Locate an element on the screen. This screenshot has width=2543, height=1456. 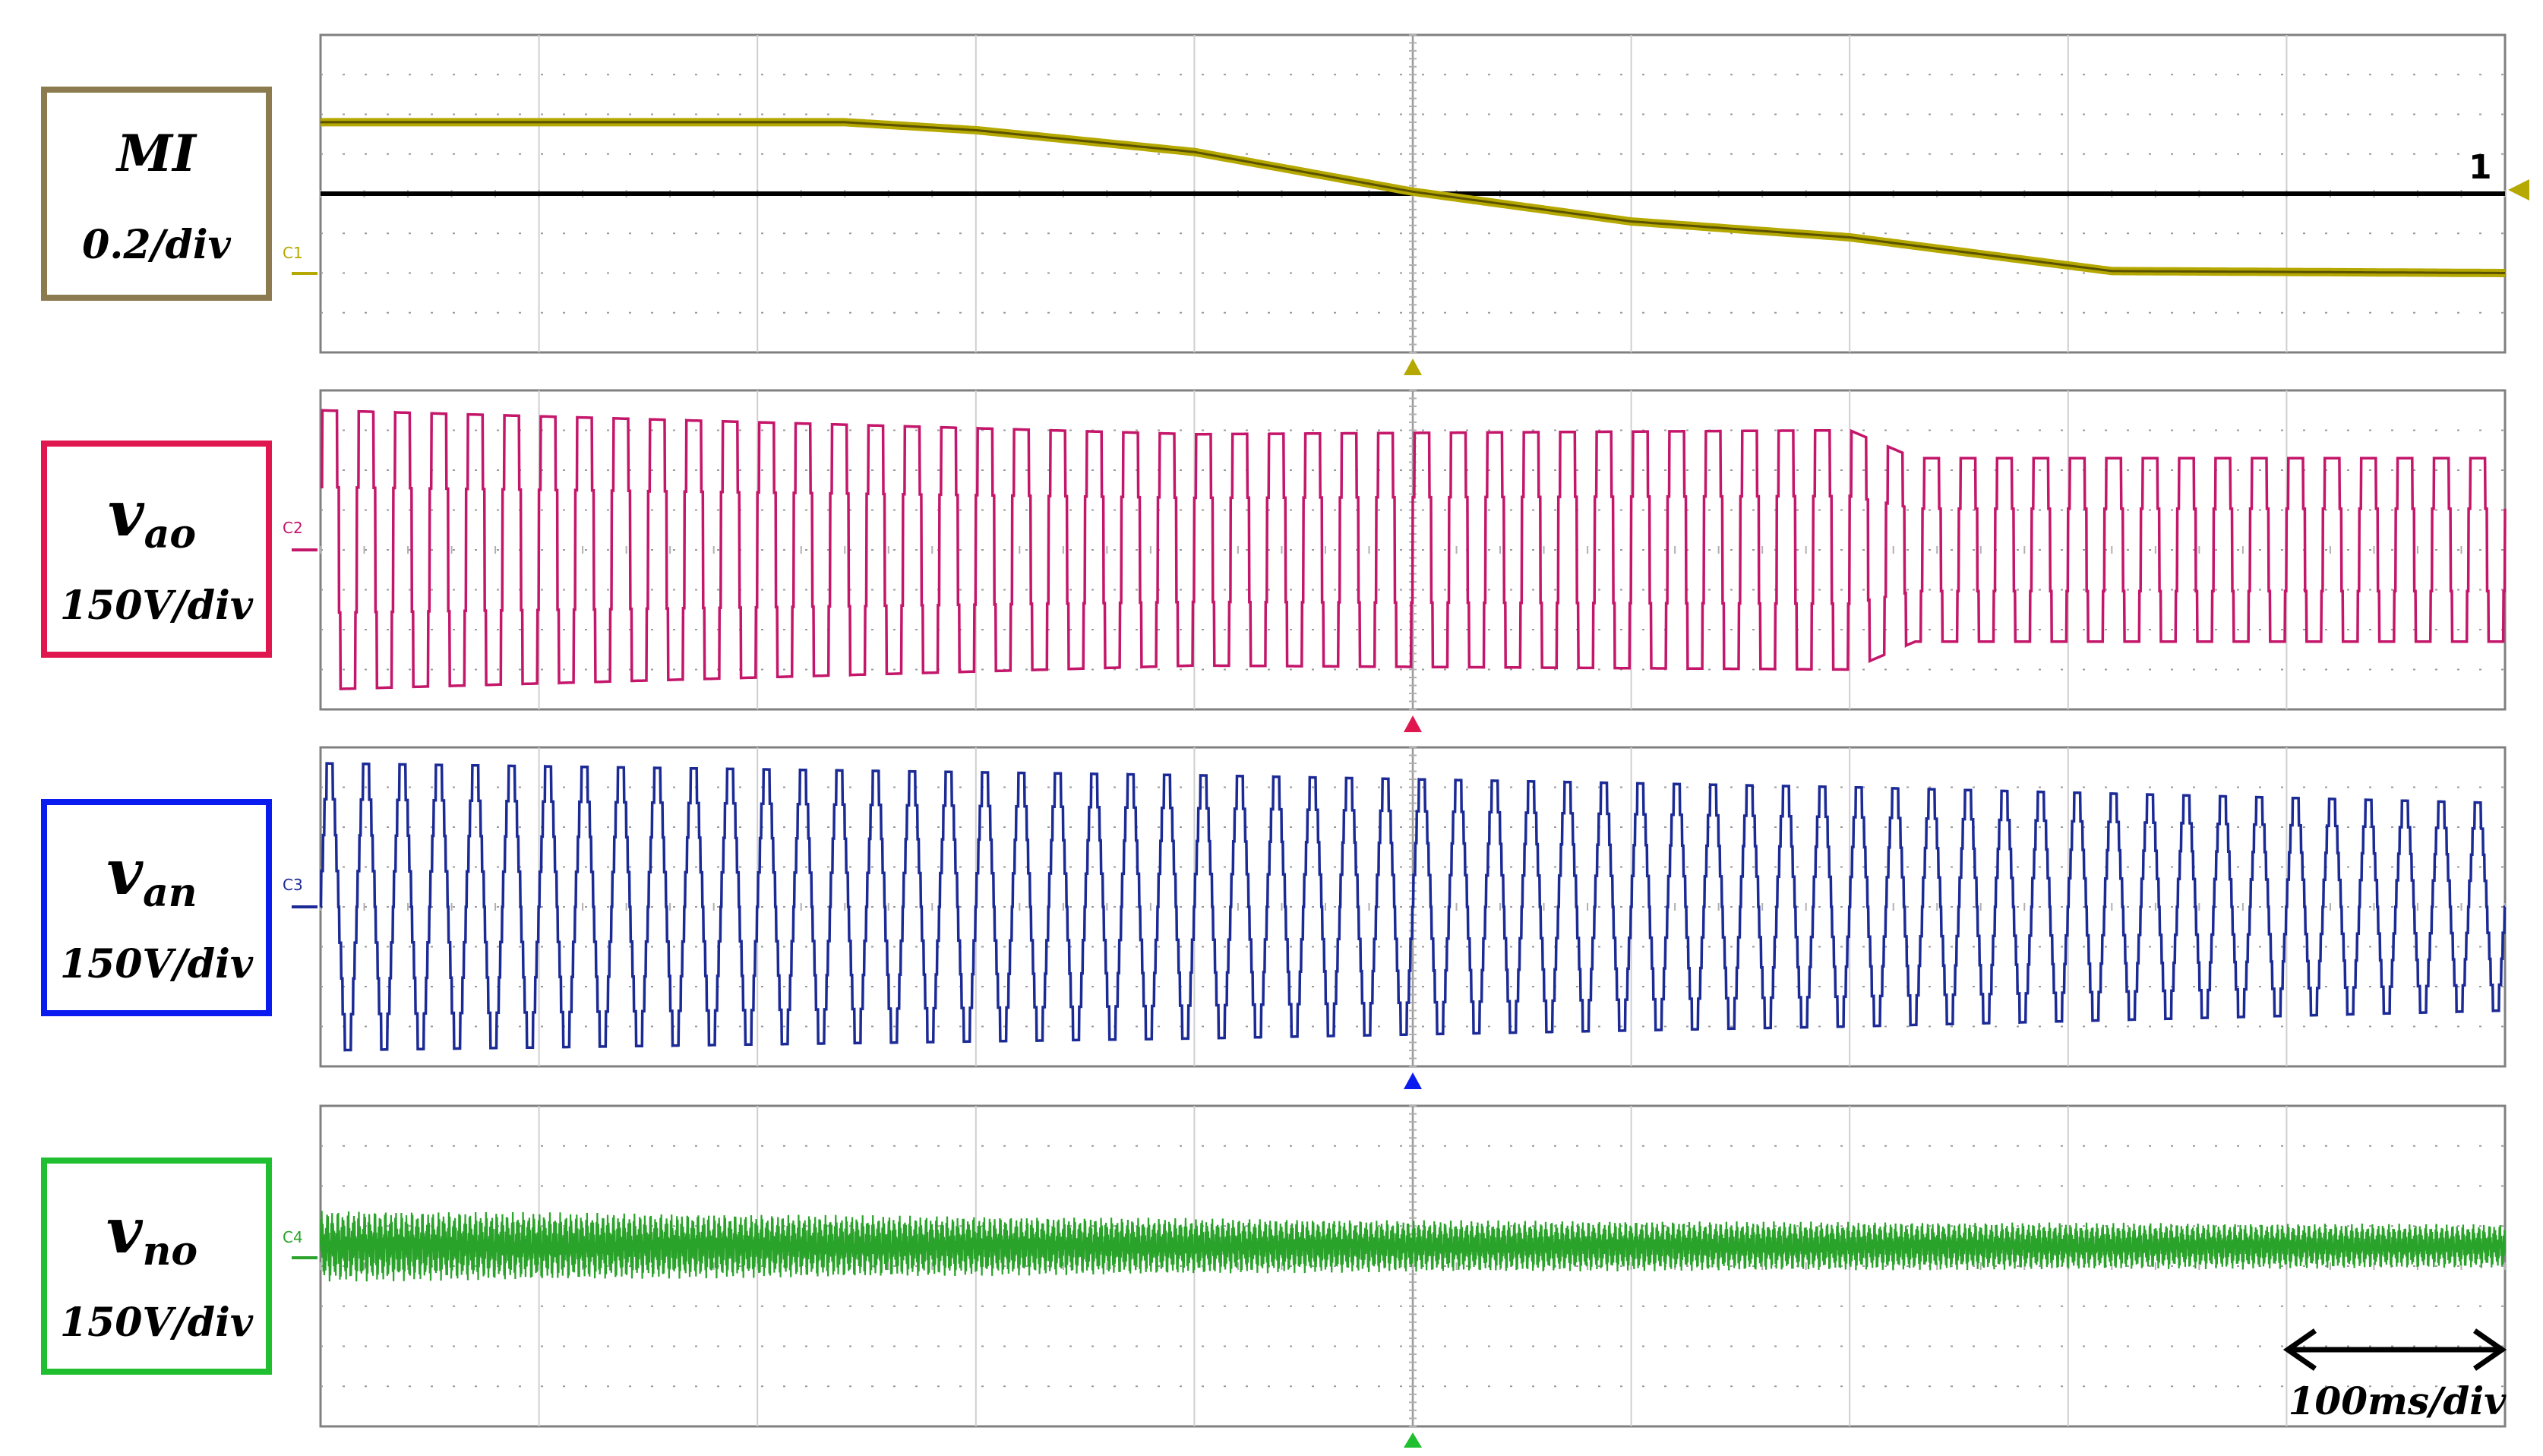
label-vno-sub: no is located at coordinates (170, 1251).